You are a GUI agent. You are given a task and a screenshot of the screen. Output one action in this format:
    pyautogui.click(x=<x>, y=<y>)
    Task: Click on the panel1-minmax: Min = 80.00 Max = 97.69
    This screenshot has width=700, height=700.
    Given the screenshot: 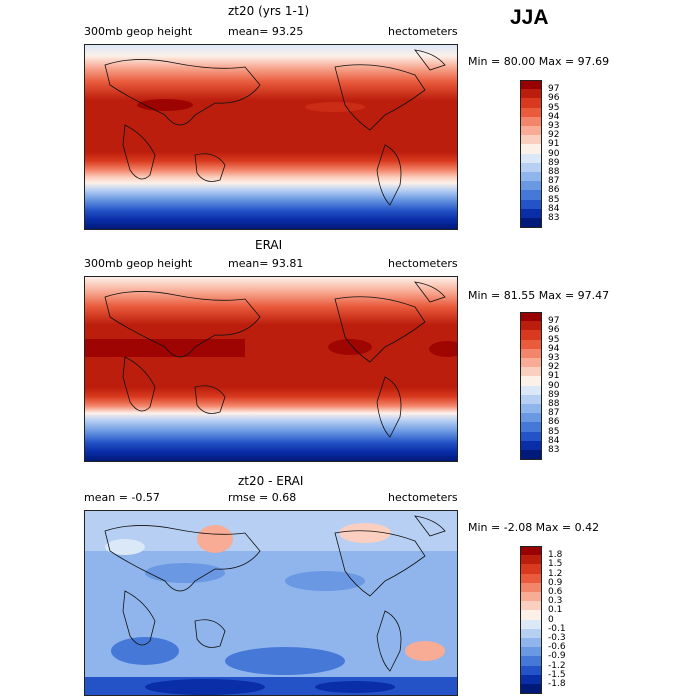 What is the action you would take?
    pyautogui.click(x=539, y=61)
    